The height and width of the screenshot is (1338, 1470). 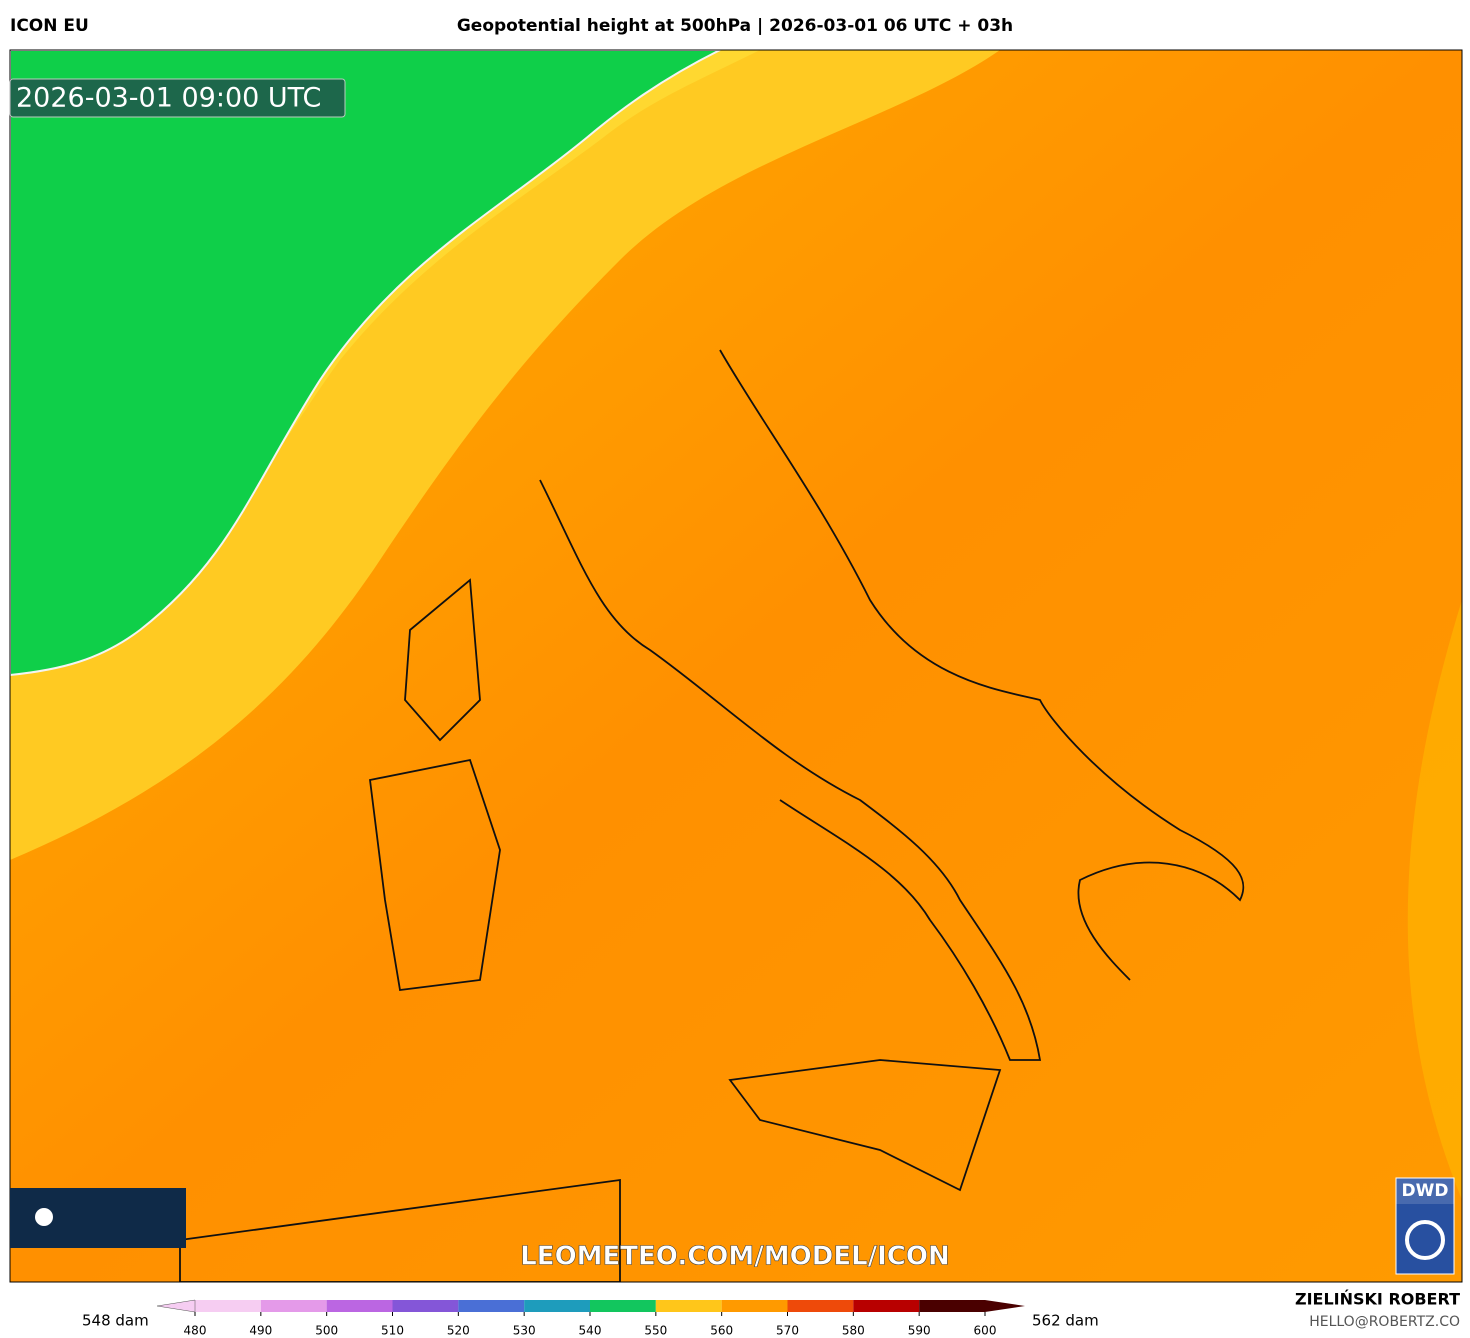 I want to click on model-name: ICON EU, so click(x=49, y=26).